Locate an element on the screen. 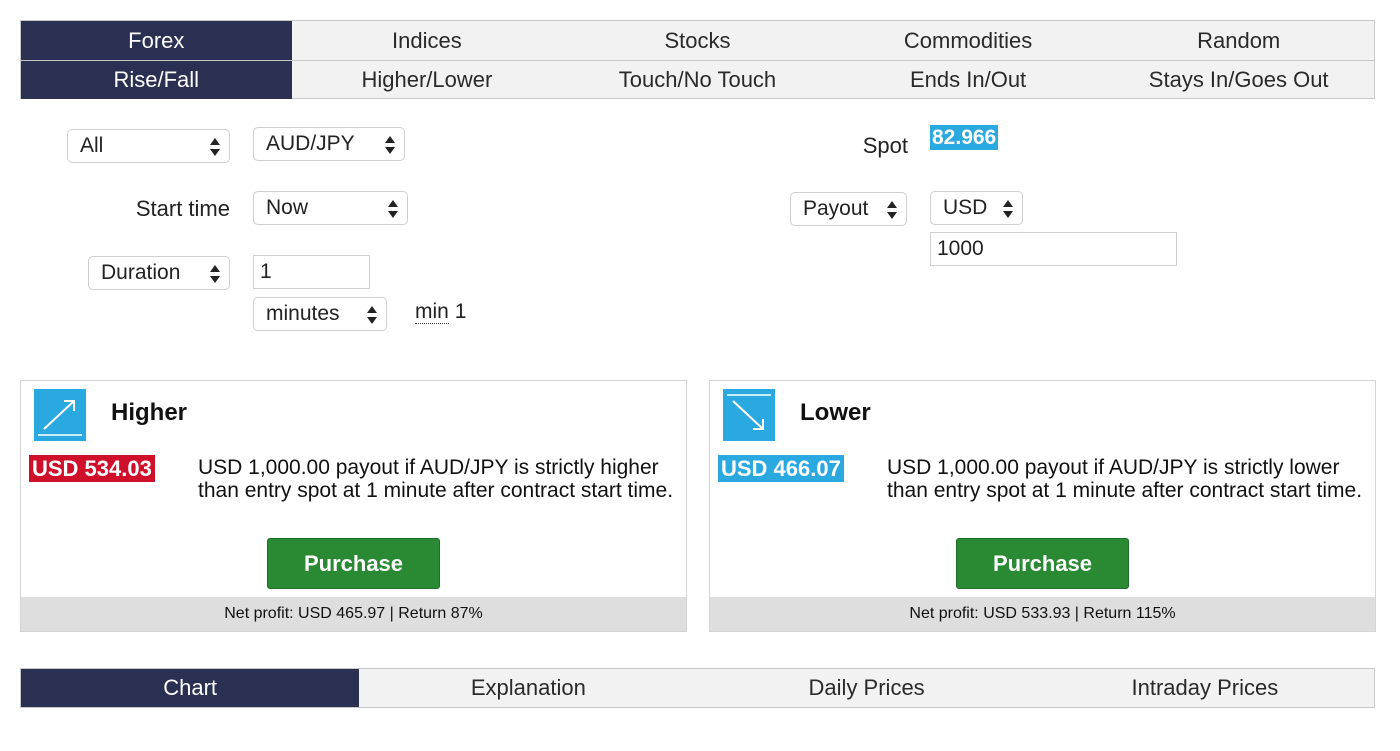 The width and height of the screenshot is (1400, 751). duration-unit-select: minutes is located at coordinates (320, 314).